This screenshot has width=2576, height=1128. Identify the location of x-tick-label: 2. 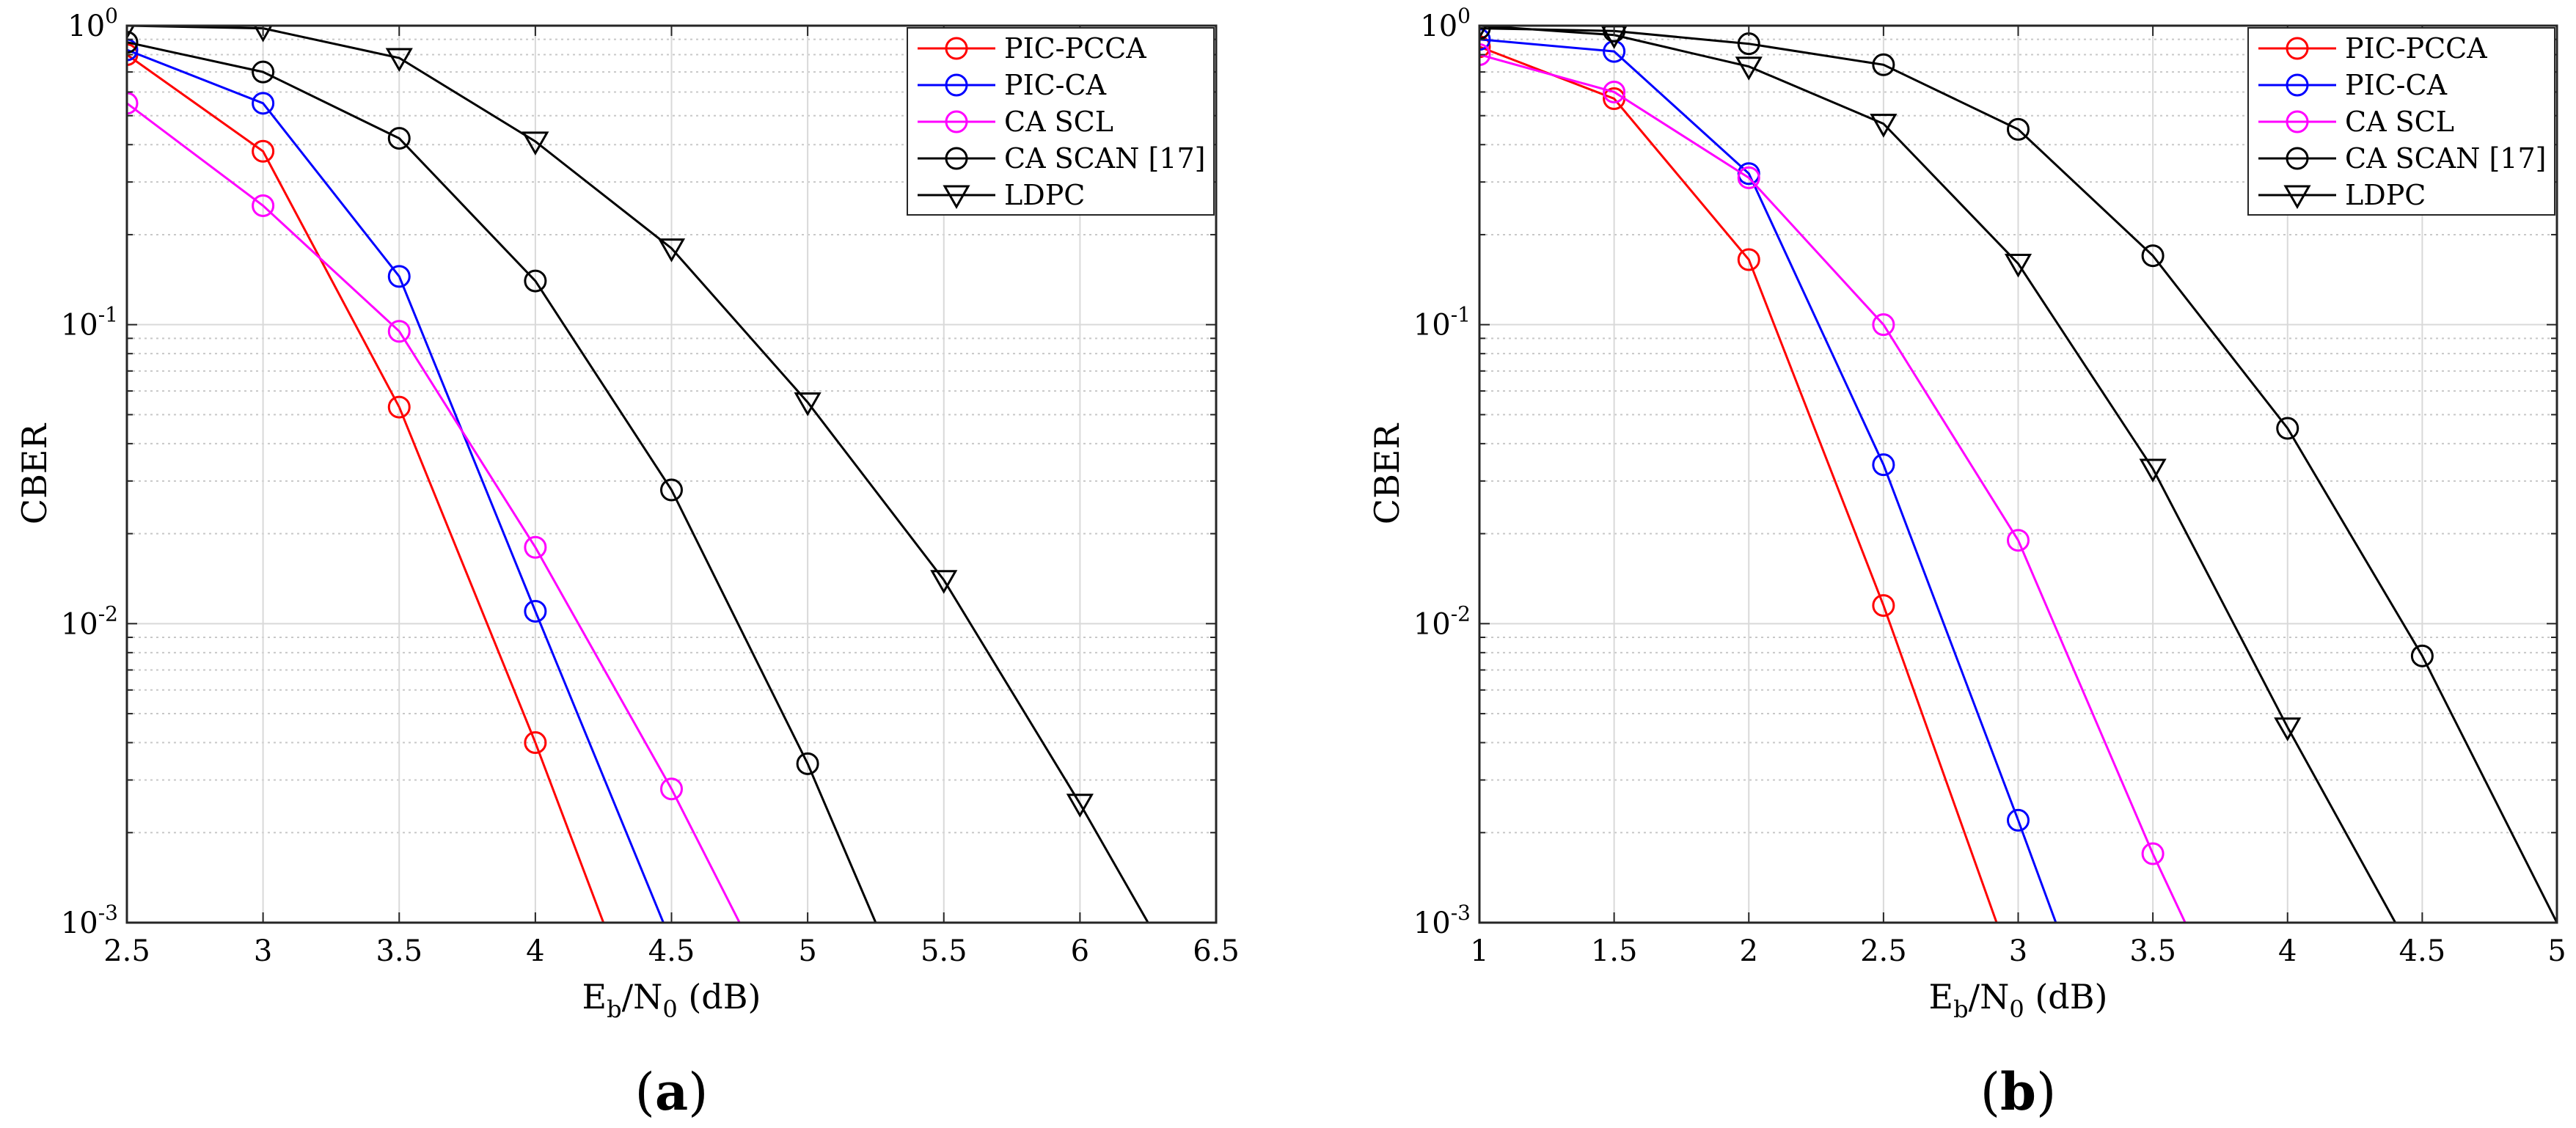
(1749, 951).